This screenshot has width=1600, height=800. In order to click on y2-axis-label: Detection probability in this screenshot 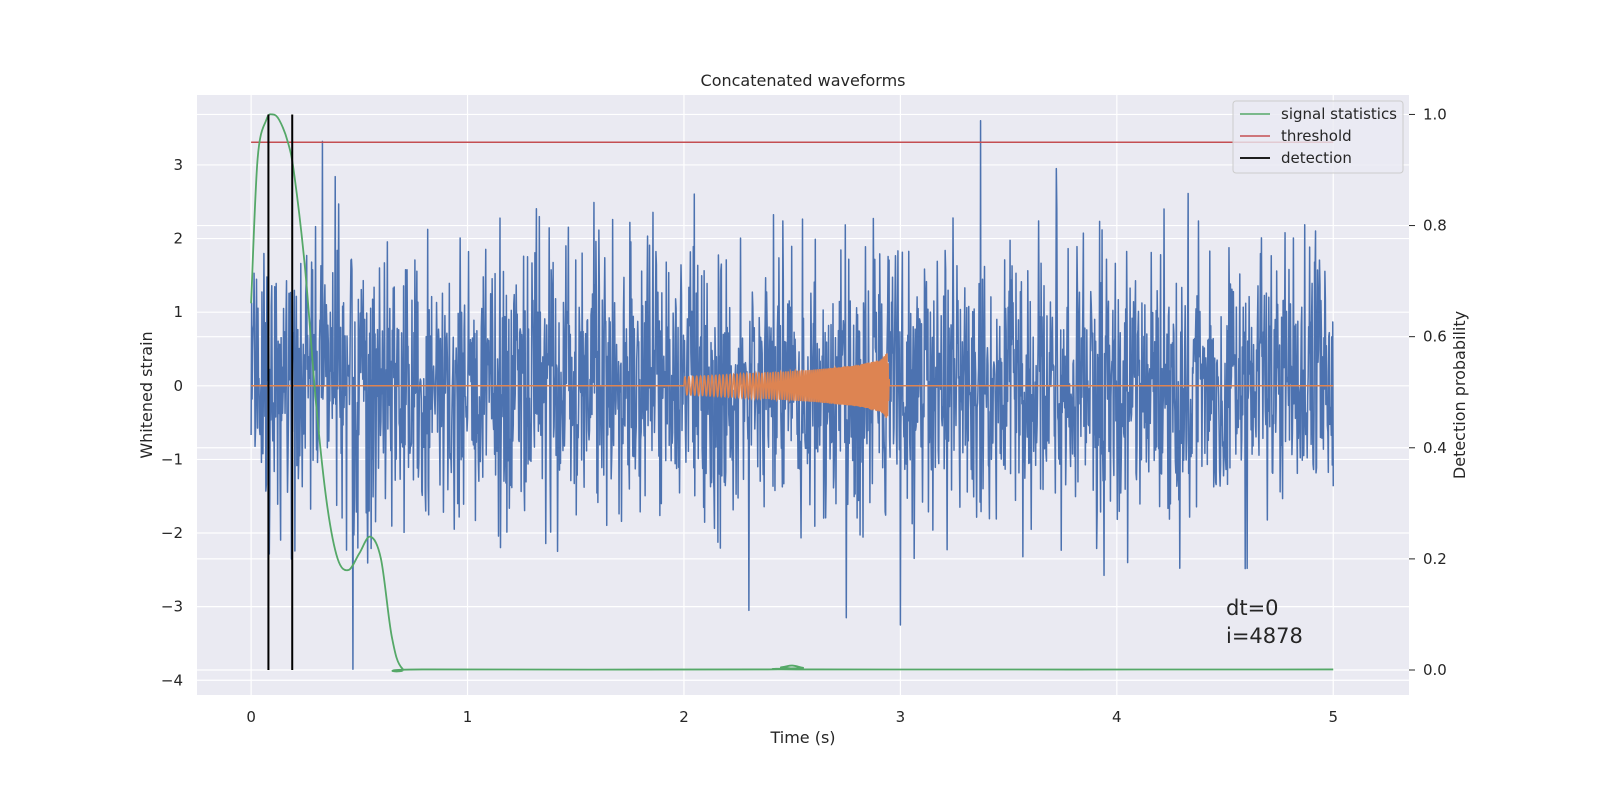, I will do `click(1459, 395)`.